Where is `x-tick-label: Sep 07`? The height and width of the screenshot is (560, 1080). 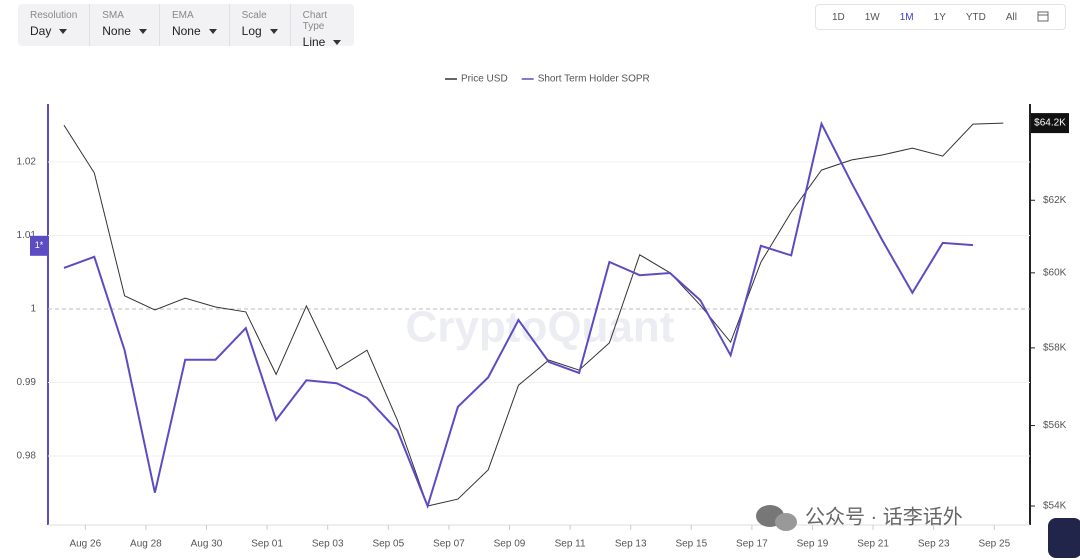 x-tick-label: Sep 07 is located at coordinates (449, 544).